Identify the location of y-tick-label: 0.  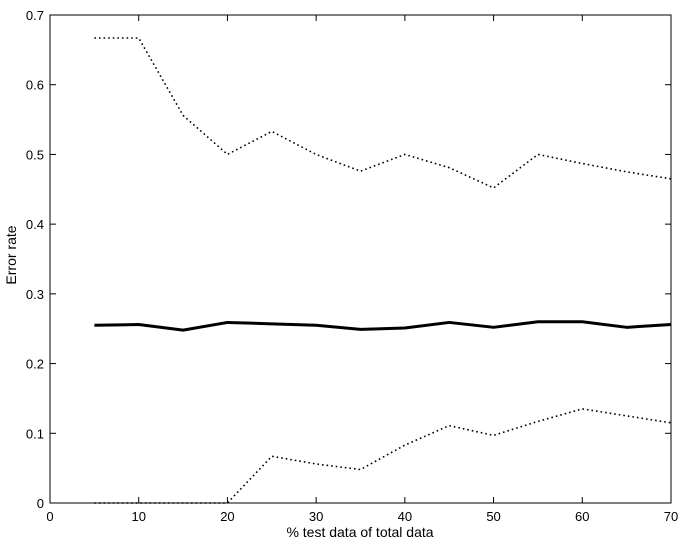
(40, 503).